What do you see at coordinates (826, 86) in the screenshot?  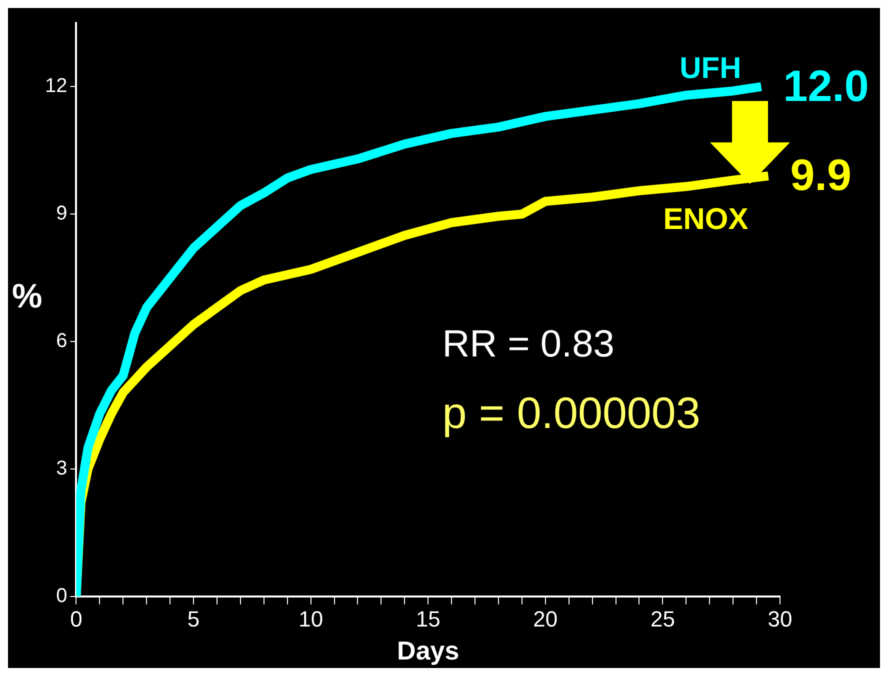 I see `annotation: 12.0` at bounding box center [826, 86].